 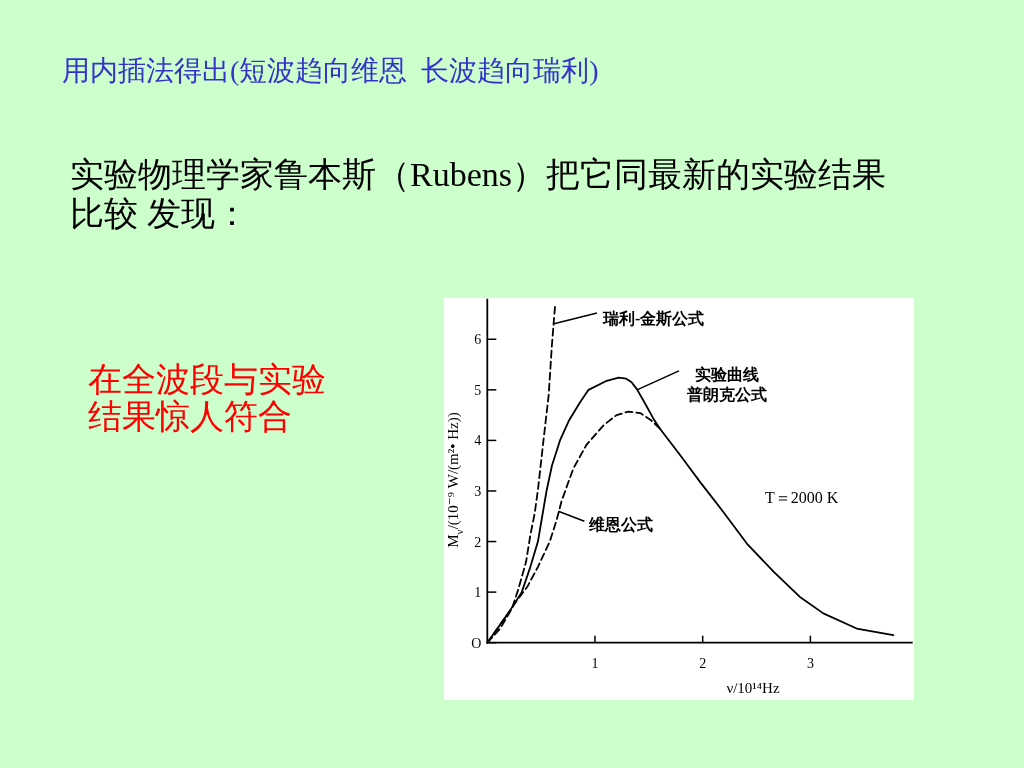 I want to click on x-tick-label: 2, so click(x=703, y=663).